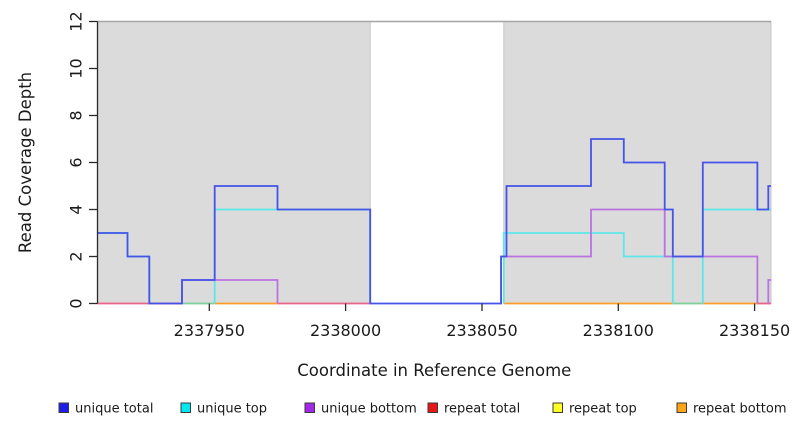 This screenshot has height=432, width=792. I want to click on legend-label: repeat total, so click(482, 409).